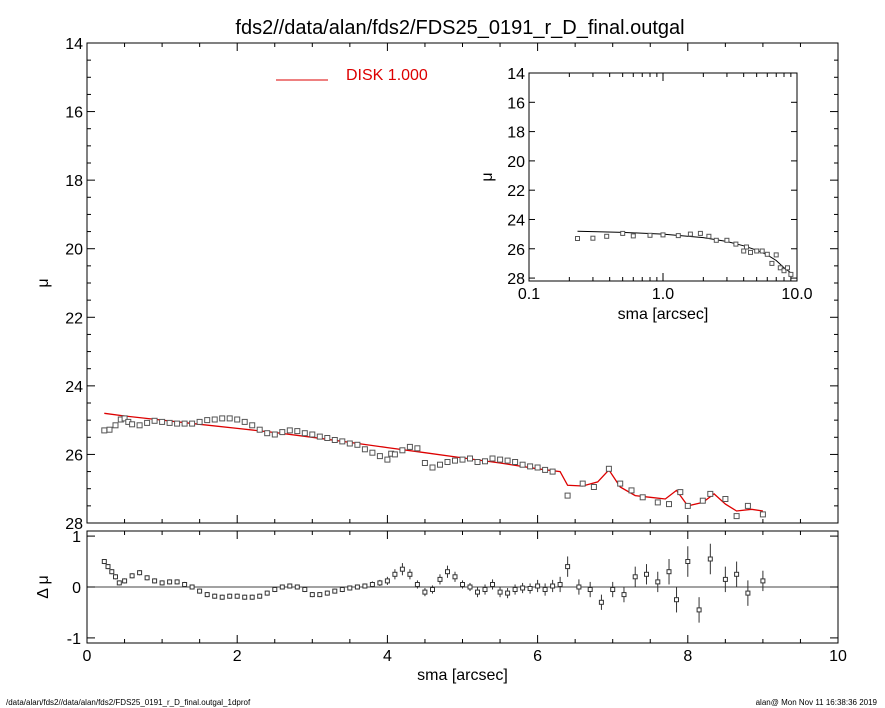  What do you see at coordinates (74, 318) in the screenshot?
I see `main-y-tick-label: 22` at bounding box center [74, 318].